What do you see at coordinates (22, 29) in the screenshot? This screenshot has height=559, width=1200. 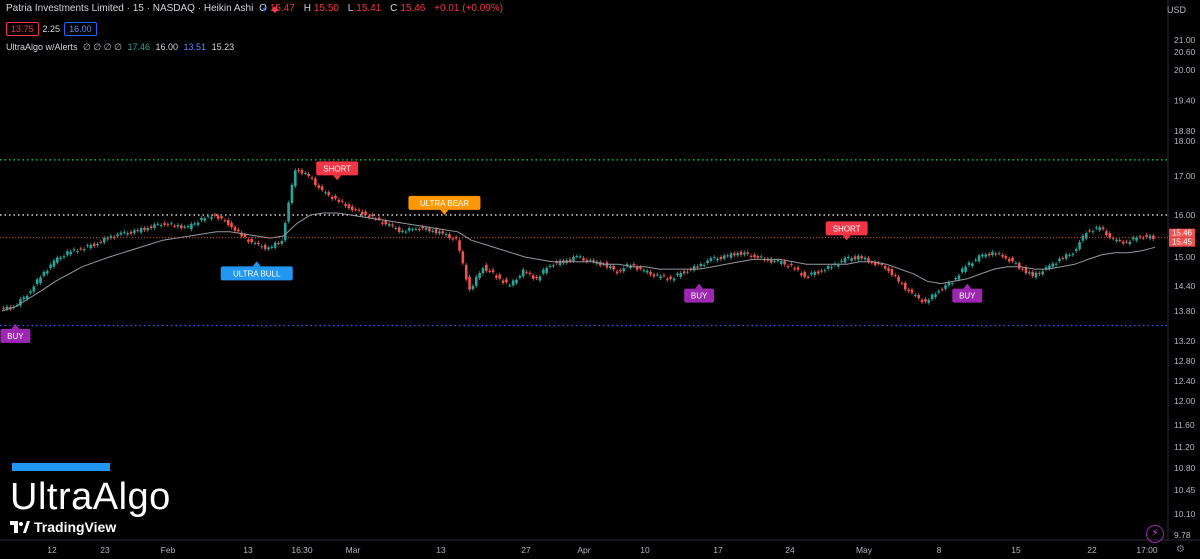 I see `sell-price-button: 13.75` at bounding box center [22, 29].